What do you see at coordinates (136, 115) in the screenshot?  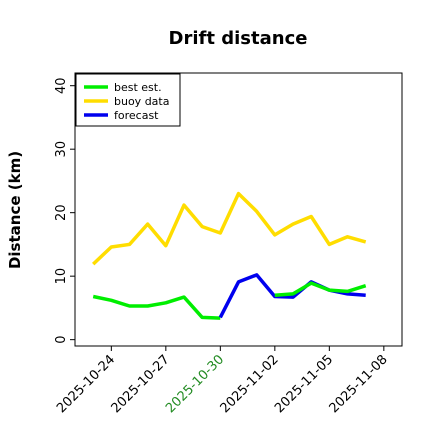 I see `legend-label-forecast: forecast` at bounding box center [136, 115].